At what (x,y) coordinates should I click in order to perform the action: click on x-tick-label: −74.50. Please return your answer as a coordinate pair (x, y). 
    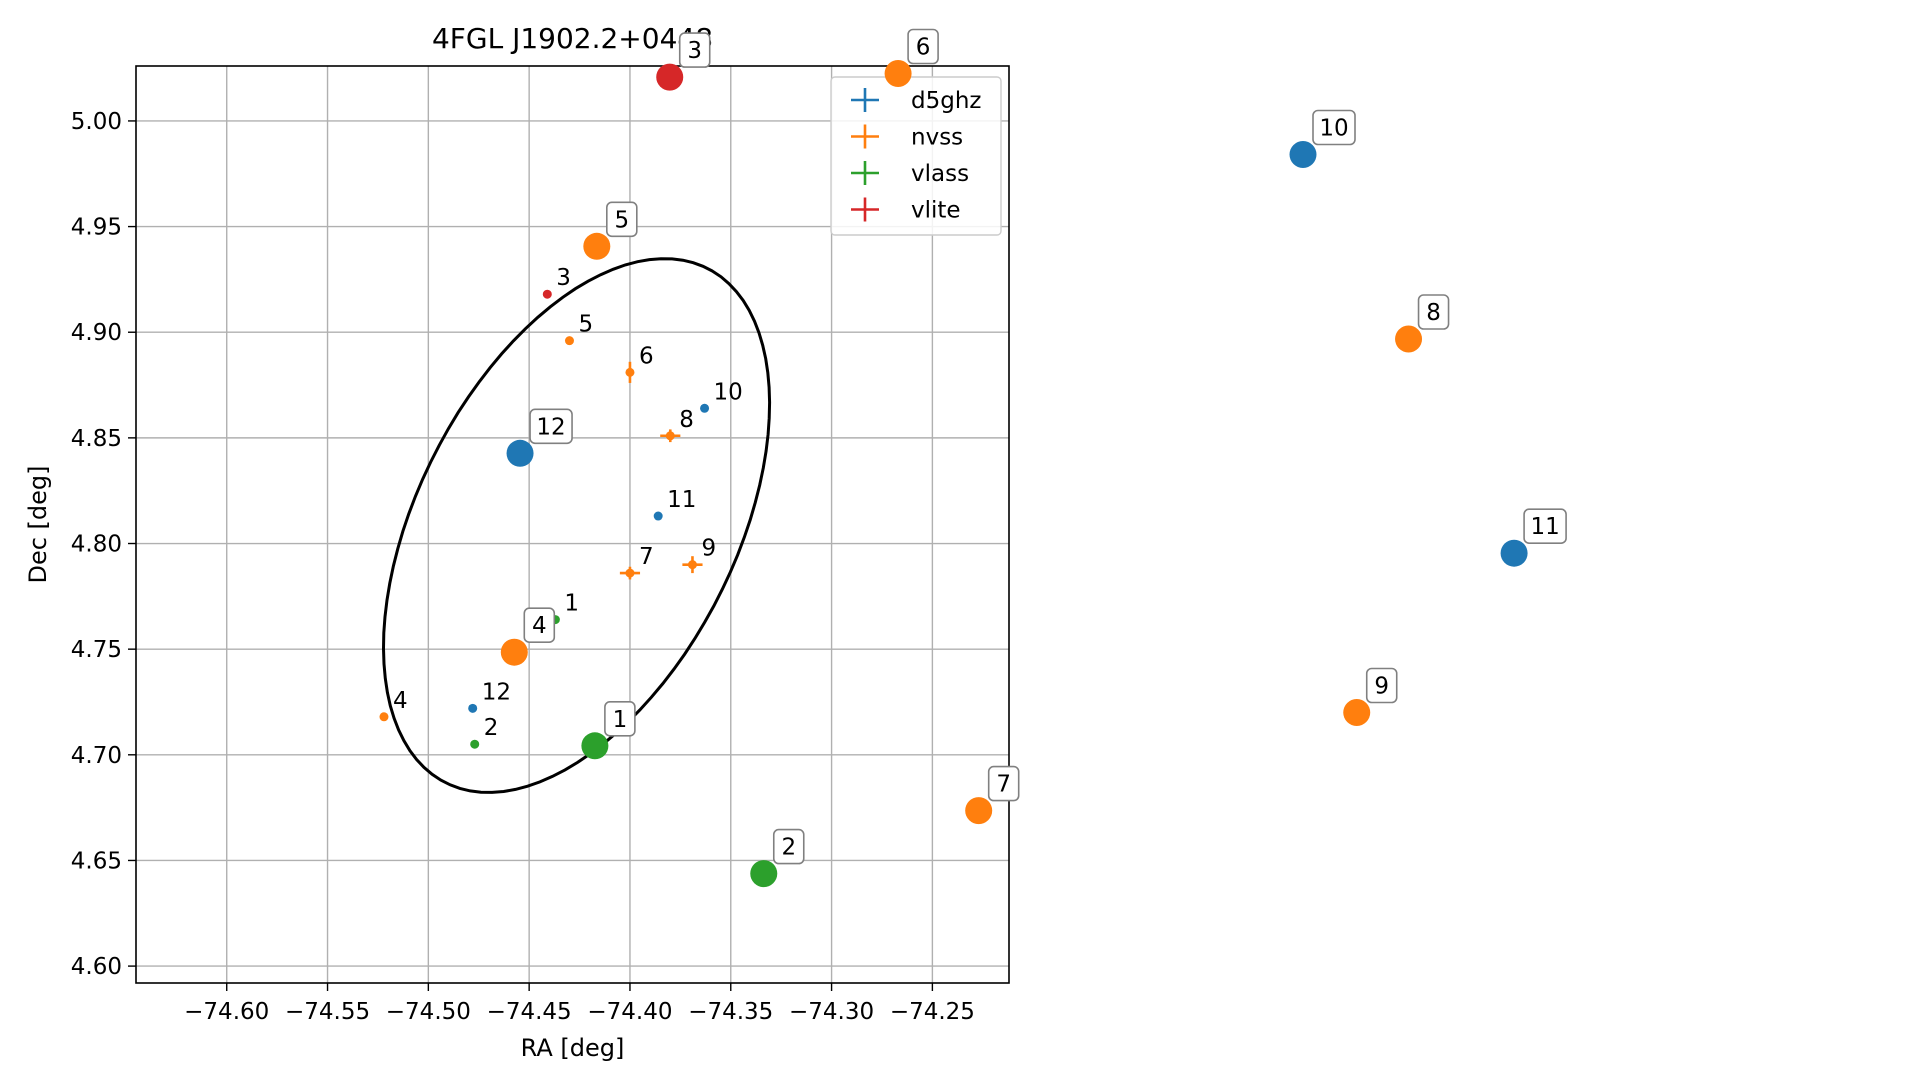
    Looking at the image, I should click on (428, 1012).